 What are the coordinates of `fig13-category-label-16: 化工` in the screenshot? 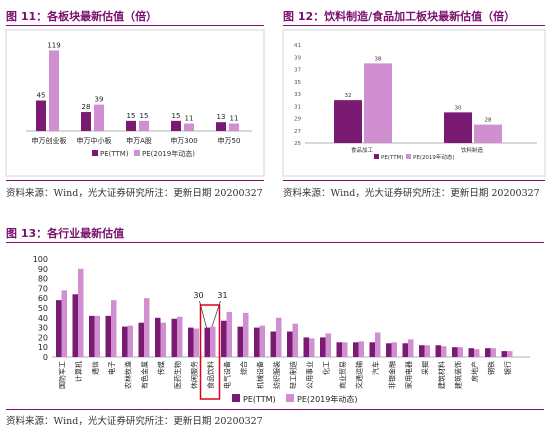 It's located at (326, 368).